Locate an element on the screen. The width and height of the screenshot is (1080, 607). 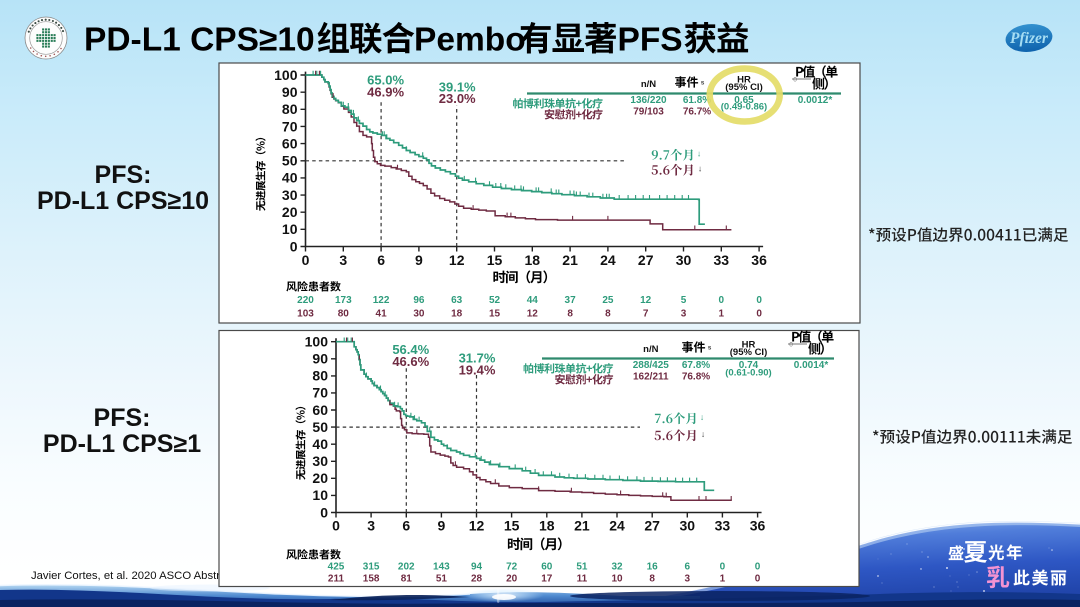
svg-text: 425 is located at coordinates (336, 567).